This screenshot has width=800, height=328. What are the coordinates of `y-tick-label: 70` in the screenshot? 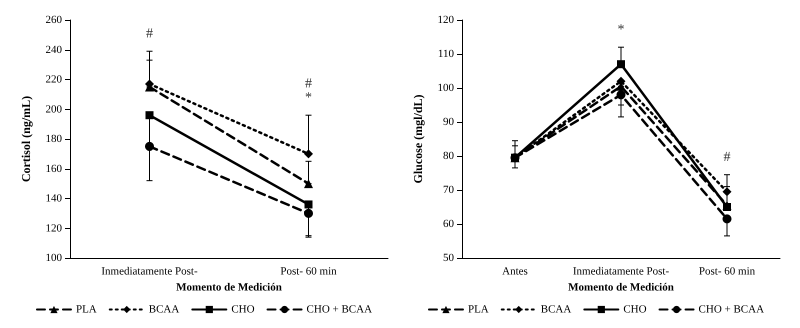 It's located at (448, 190).